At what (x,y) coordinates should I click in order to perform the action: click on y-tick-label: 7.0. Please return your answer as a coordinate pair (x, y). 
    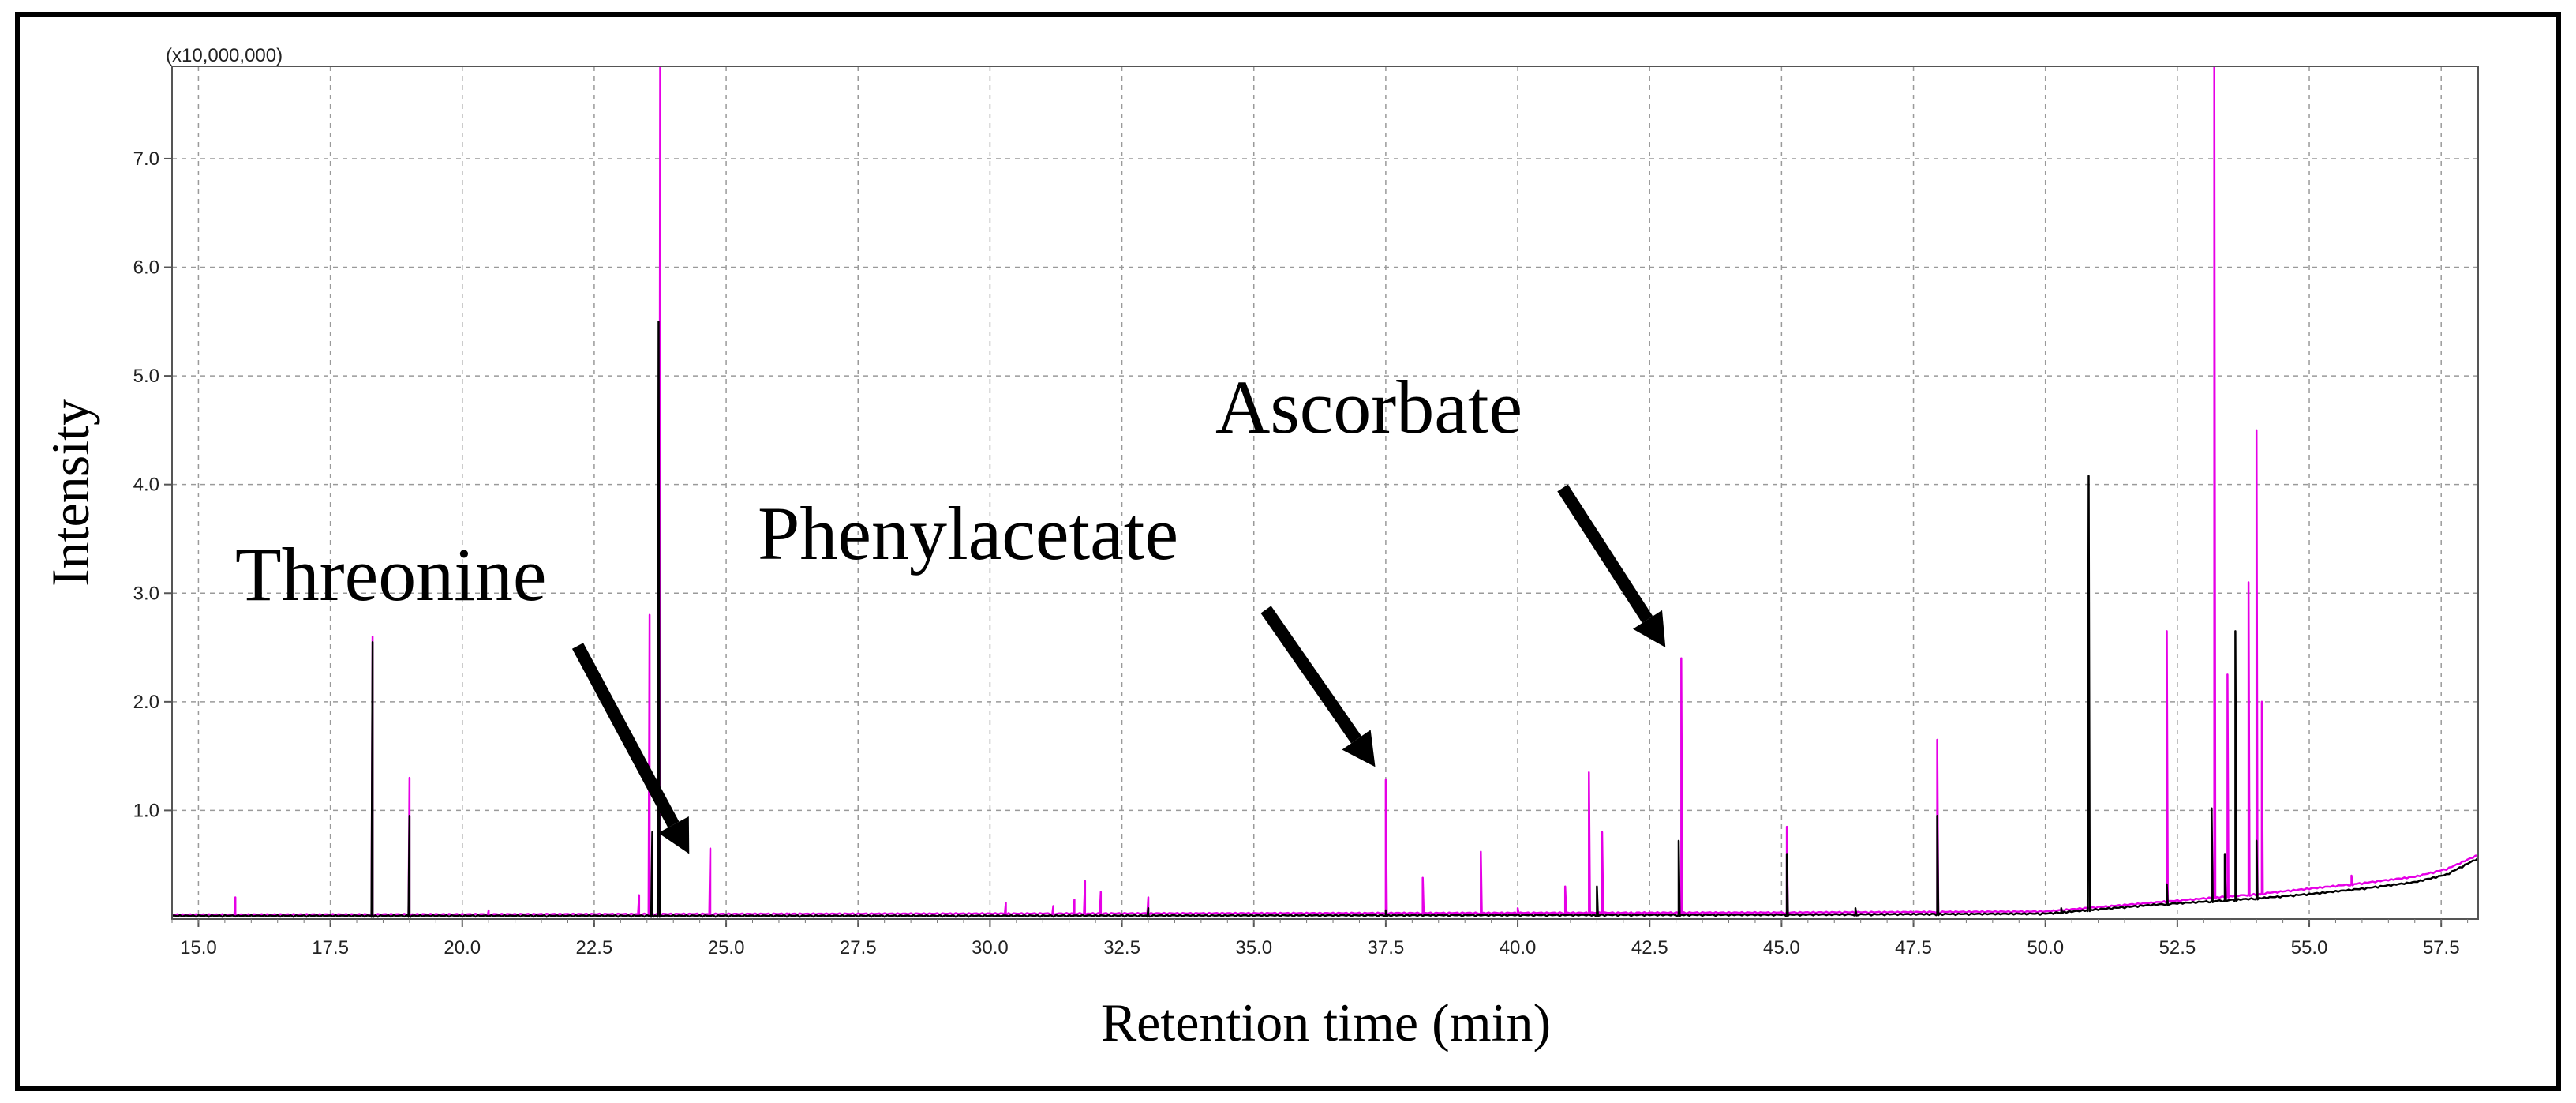
    Looking at the image, I should click on (146, 159).